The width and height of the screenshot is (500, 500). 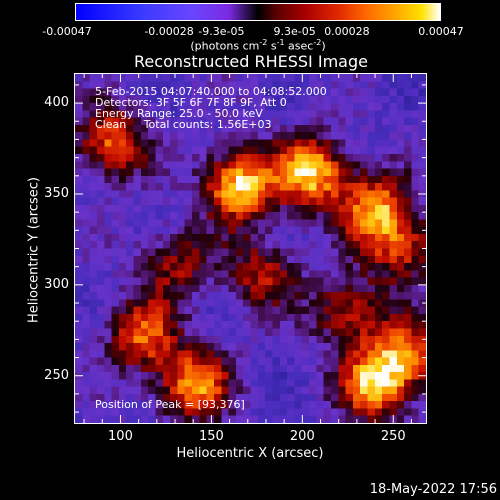 I want to click on y-tick-label: 400, so click(x=56, y=103).